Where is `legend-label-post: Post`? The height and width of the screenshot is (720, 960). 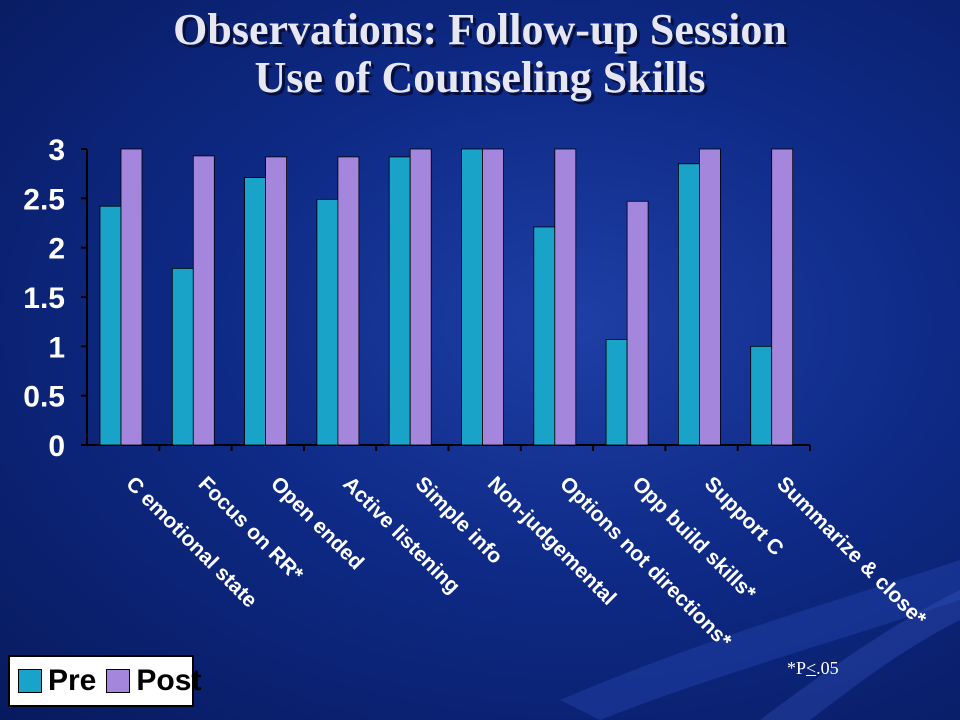
legend-label-post: Post is located at coordinates (169, 680).